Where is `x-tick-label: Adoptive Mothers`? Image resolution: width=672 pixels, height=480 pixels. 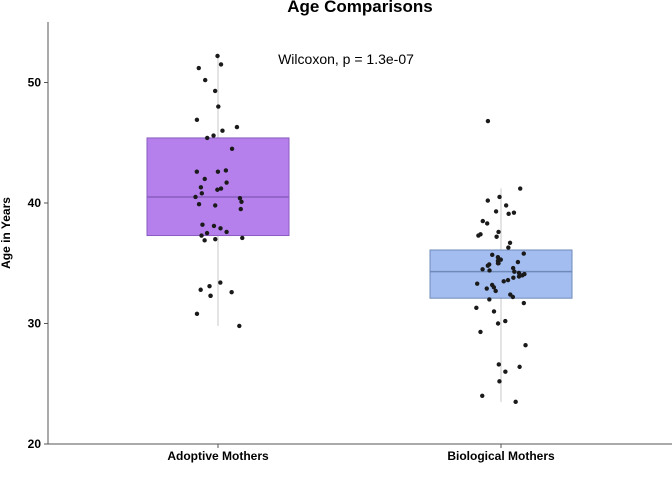
x-tick-label: Adoptive Mothers is located at coordinates (218, 456).